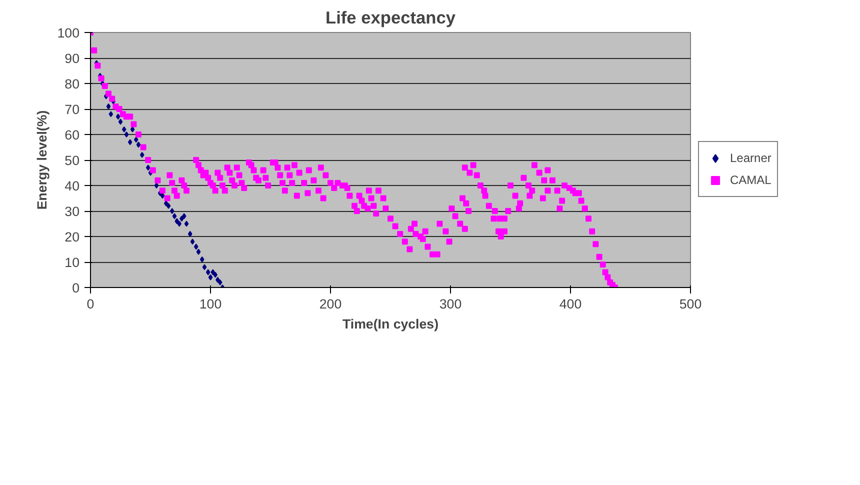  I want to click on x-axis-title: Time(In cycles), so click(390, 324).